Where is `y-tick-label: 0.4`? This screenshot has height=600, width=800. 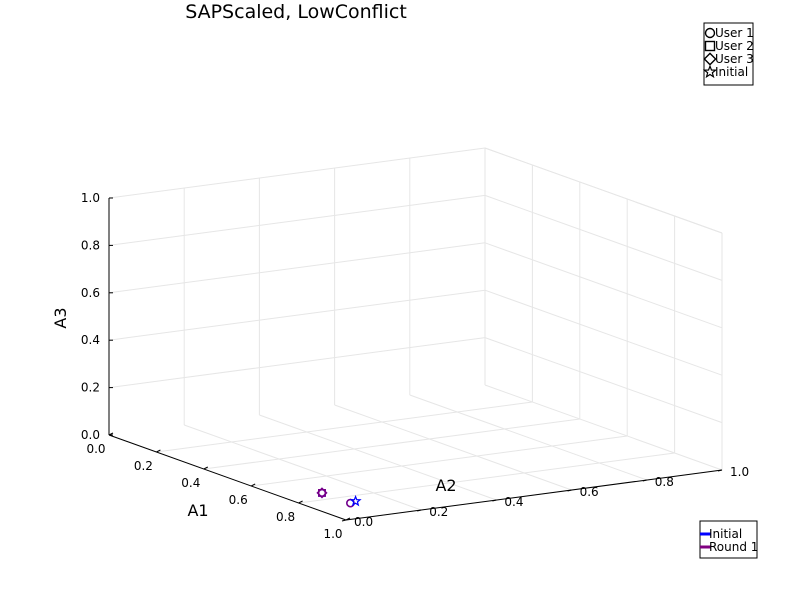
y-tick-label: 0.4 is located at coordinates (513, 502).